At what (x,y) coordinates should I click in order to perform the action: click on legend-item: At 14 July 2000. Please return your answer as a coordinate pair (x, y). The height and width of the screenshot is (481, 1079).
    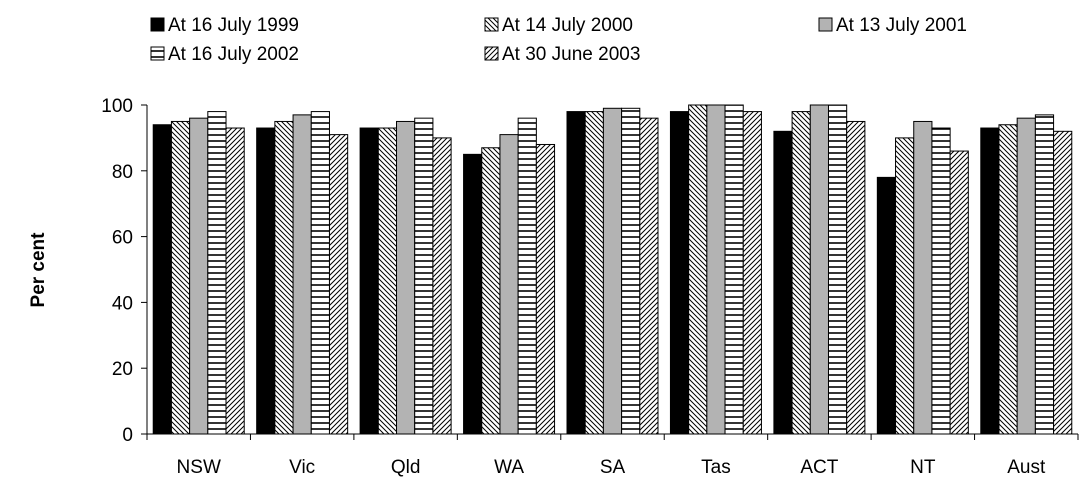
    Looking at the image, I should click on (558, 25).